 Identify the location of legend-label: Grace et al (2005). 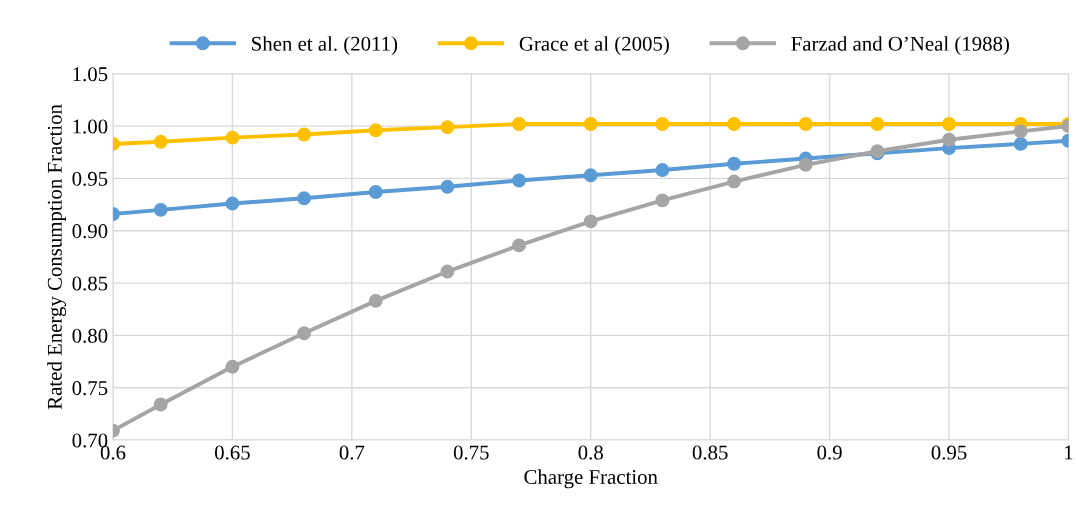
(594, 46).